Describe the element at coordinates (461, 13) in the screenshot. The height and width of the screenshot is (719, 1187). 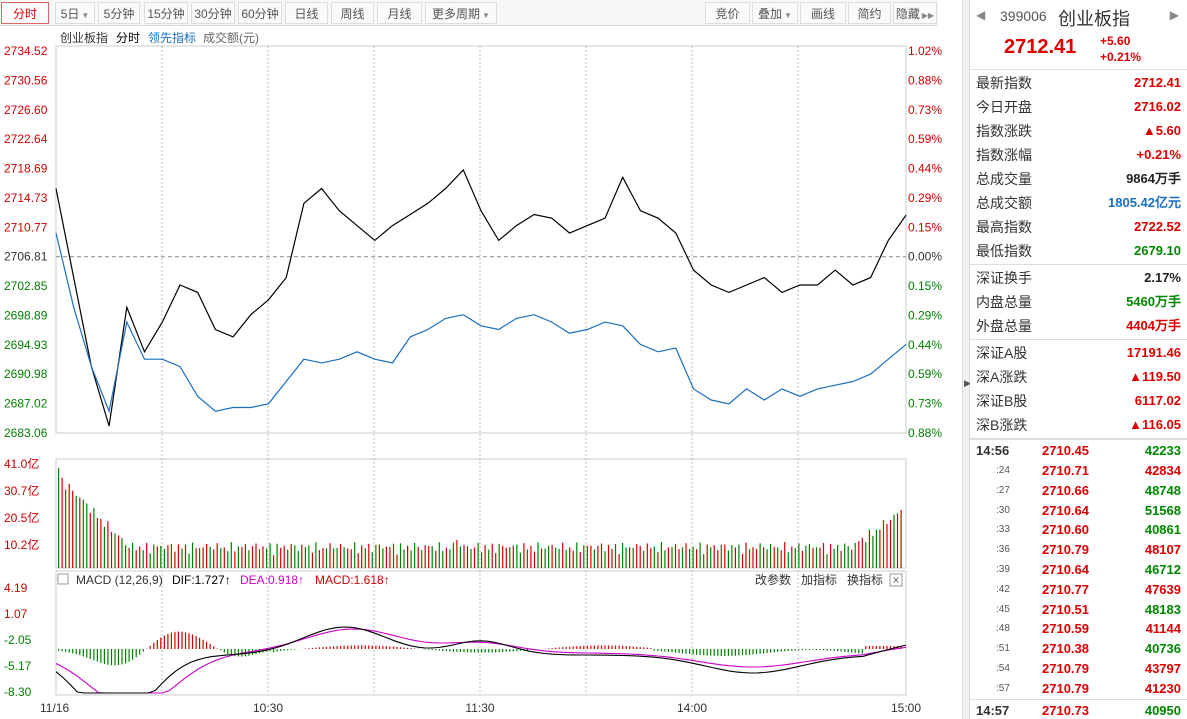
I see `period-button-9: 更多周期 ▼` at that location.